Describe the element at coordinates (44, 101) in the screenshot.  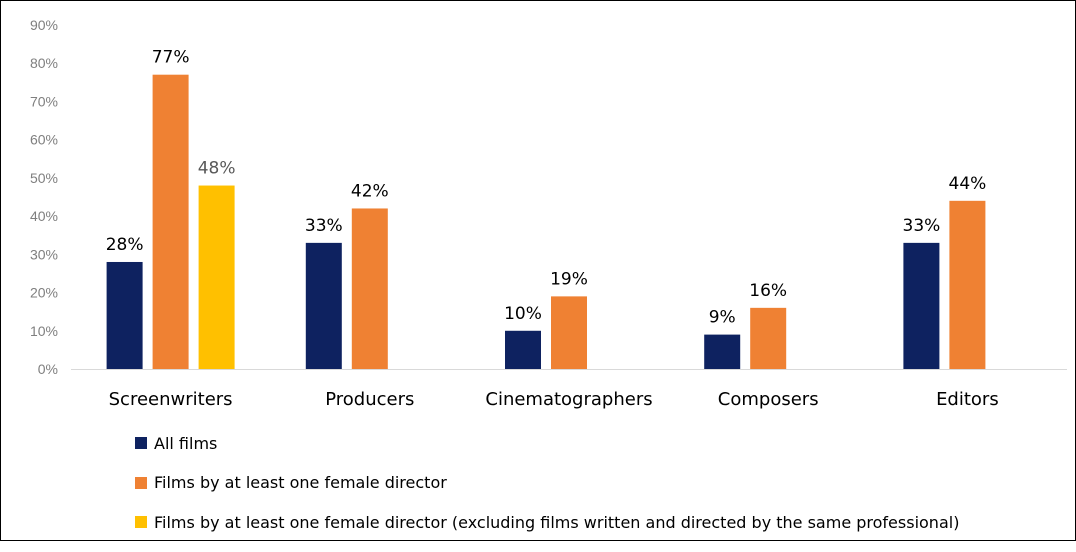
I see `y-tick-label: 70%` at that location.